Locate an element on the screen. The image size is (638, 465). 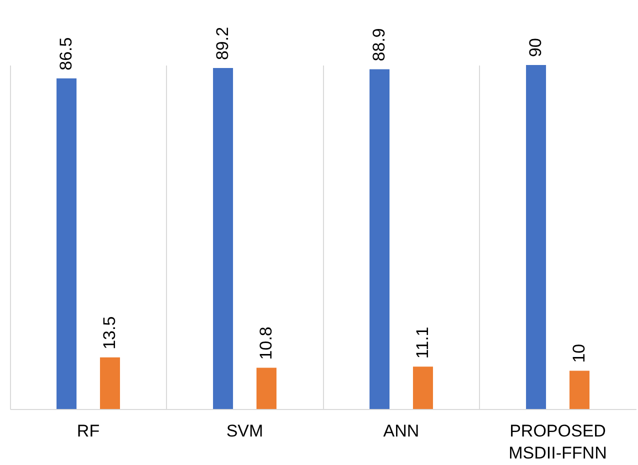
data-label: 90 is located at coordinates (536, 47).